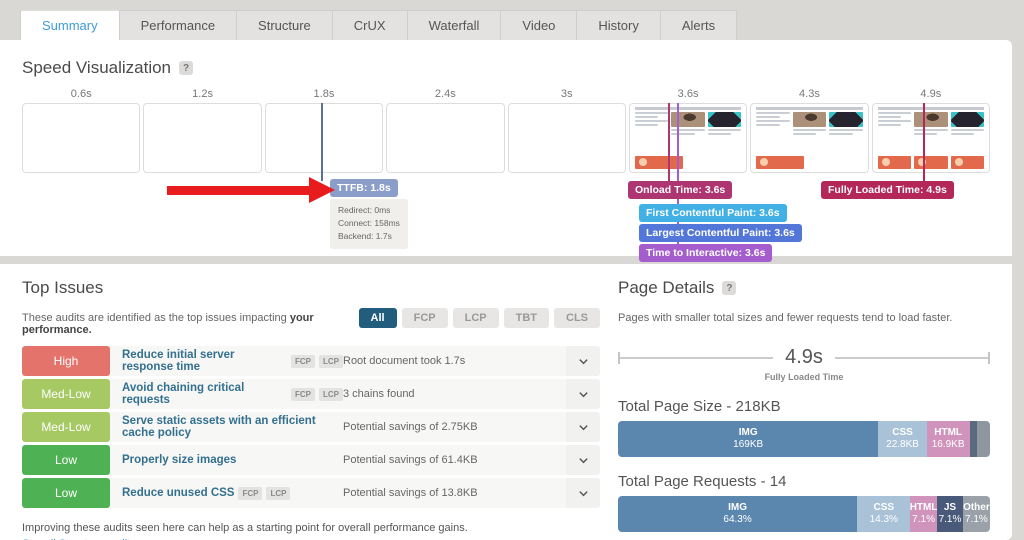 The width and height of the screenshot is (1024, 540). I want to click on tab-alerts: Alerts, so click(699, 25).